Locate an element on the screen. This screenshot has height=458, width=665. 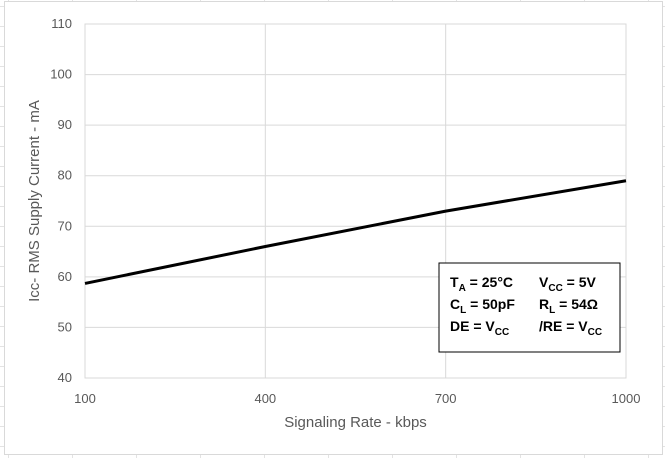
condition-label: CL = 50pF is located at coordinates (482, 306).